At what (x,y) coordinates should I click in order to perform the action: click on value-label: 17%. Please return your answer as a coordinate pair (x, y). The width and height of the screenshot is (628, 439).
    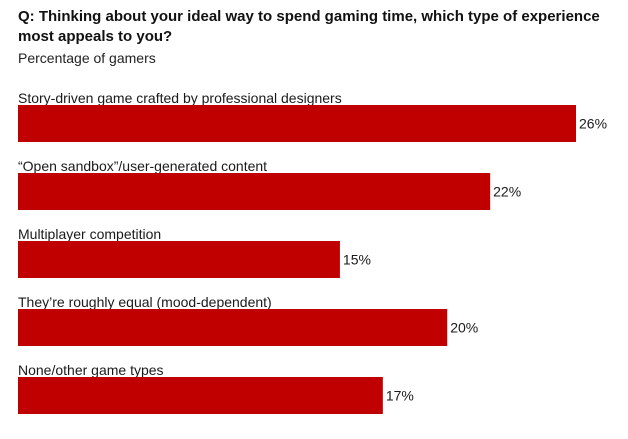
    Looking at the image, I should click on (400, 396).